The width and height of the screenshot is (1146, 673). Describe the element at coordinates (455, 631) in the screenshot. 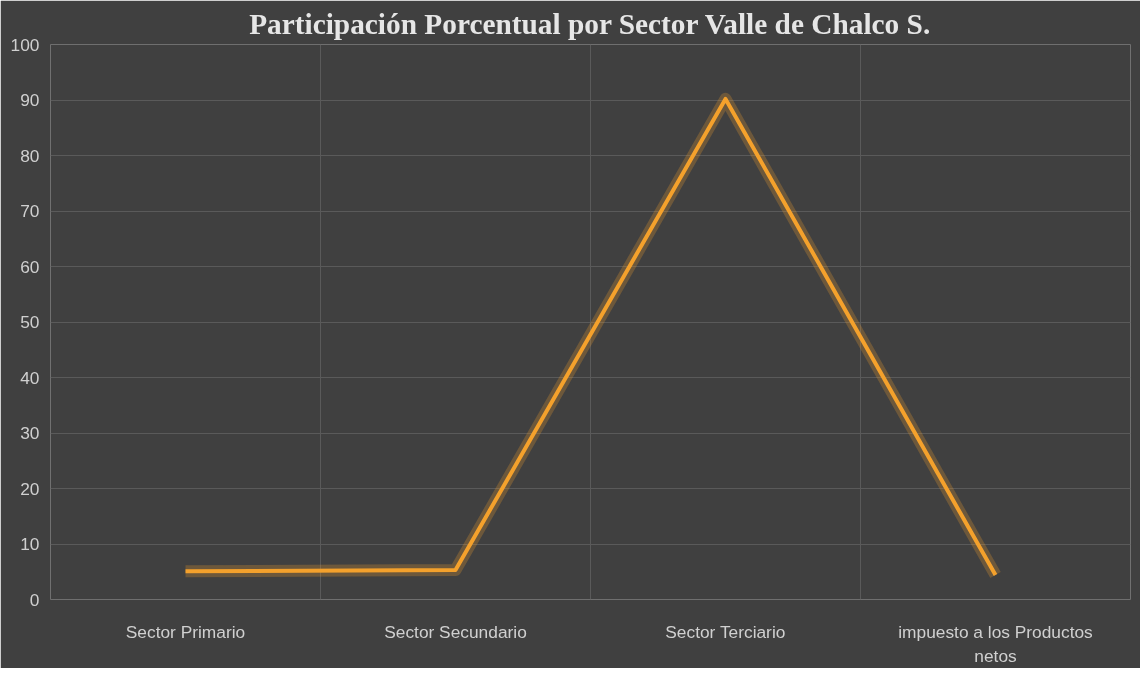

I see `x-tick-label: Sector Secundario` at that location.